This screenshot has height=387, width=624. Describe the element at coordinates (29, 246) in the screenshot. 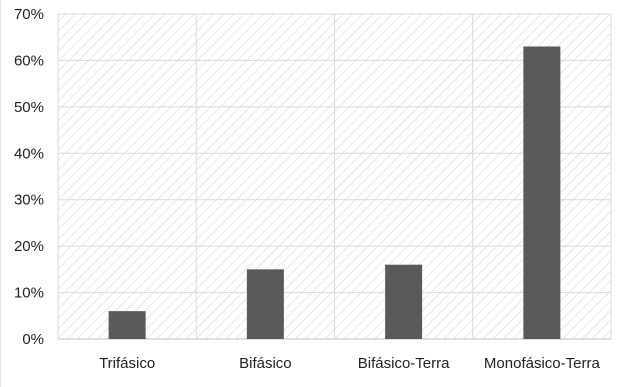

I see `y-tick-label: 20%` at that location.